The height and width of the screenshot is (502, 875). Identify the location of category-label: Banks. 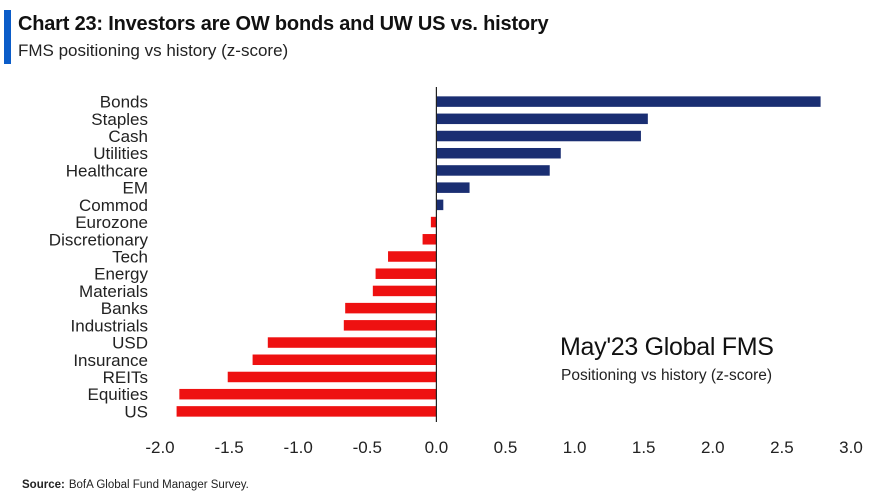
(124, 308).